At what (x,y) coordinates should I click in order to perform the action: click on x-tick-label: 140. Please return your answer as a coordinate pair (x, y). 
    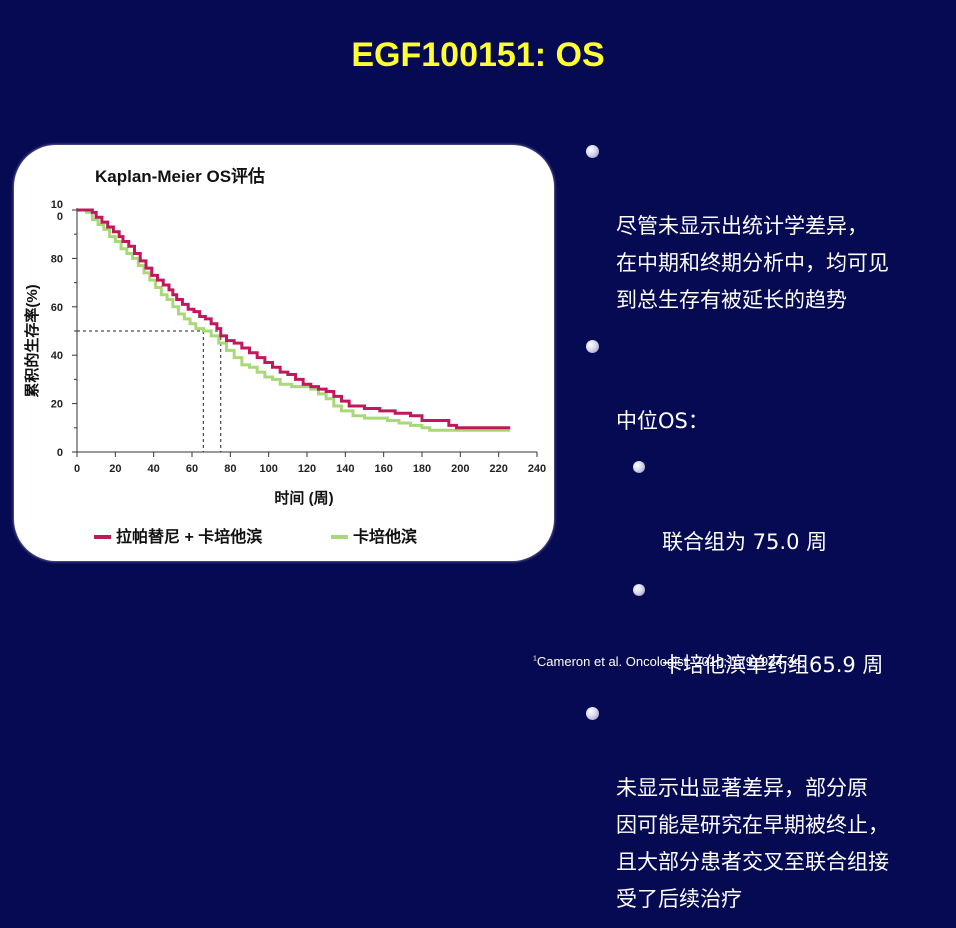
    Looking at the image, I should click on (345, 469).